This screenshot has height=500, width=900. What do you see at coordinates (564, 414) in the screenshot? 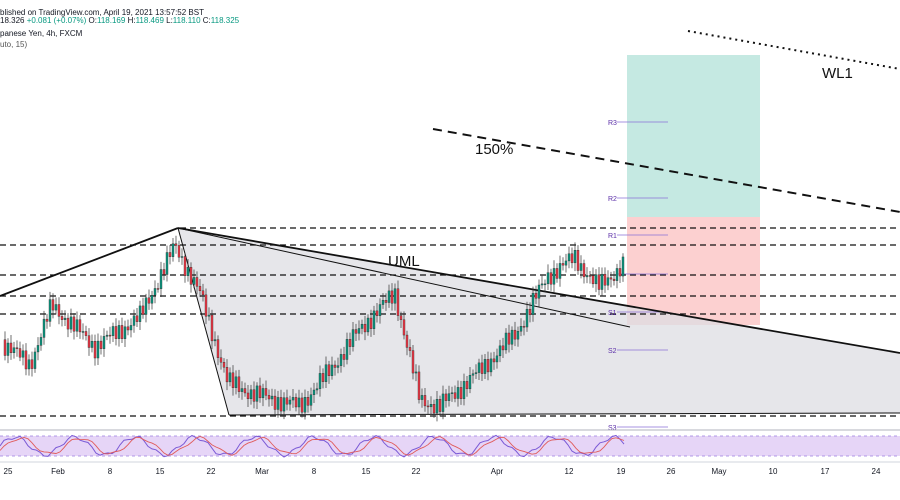
I see `pitchfork-base` at bounding box center [564, 414].